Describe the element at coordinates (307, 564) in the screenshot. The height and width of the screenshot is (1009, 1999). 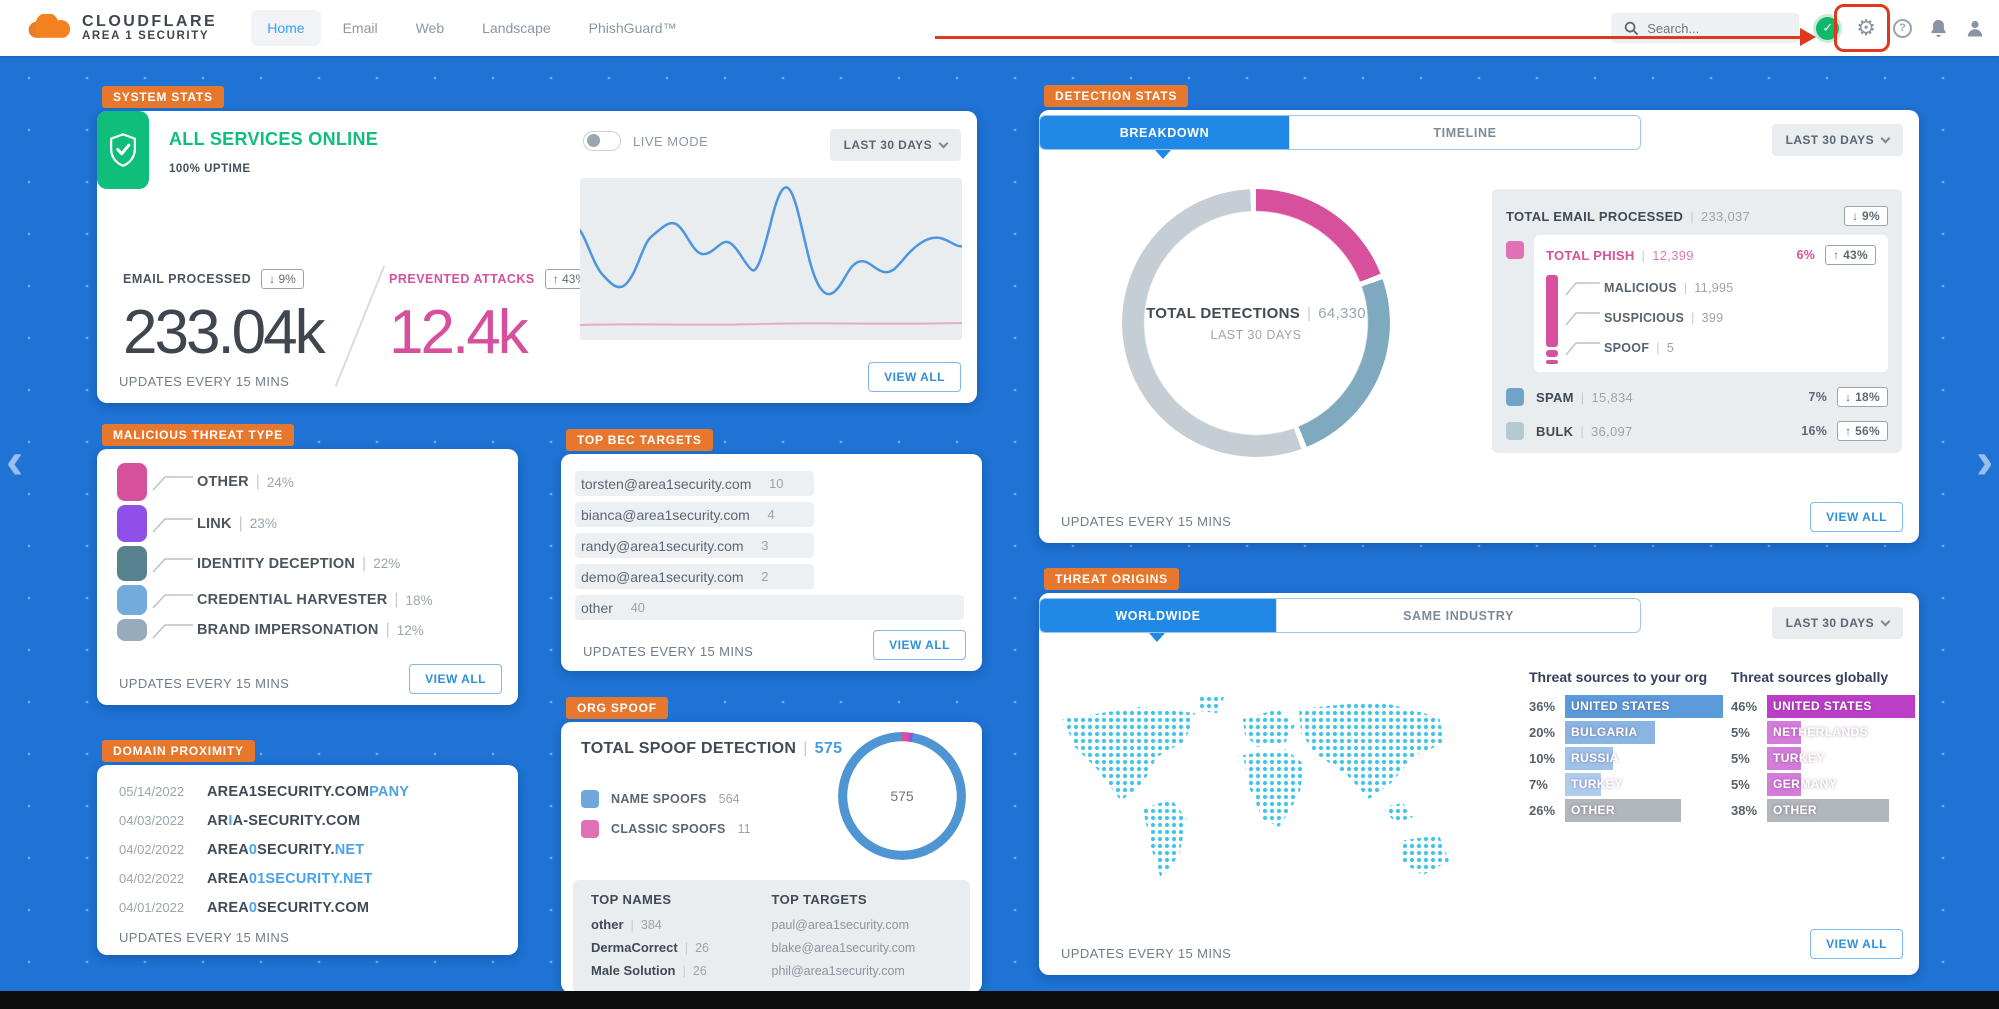
I see `malicious-threat-type-card: MALICIOUS THREAT TYPE OTHER 24%` at that location.